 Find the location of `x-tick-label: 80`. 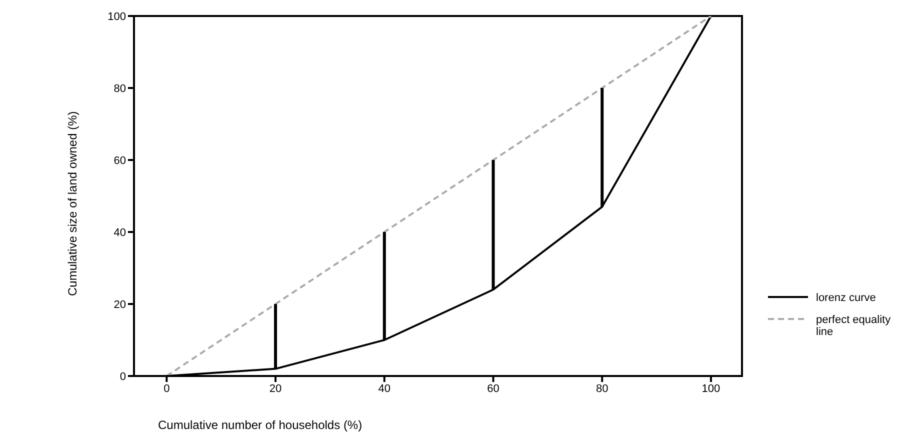

x-tick-label: 80 is located at coordinates (602, 388).